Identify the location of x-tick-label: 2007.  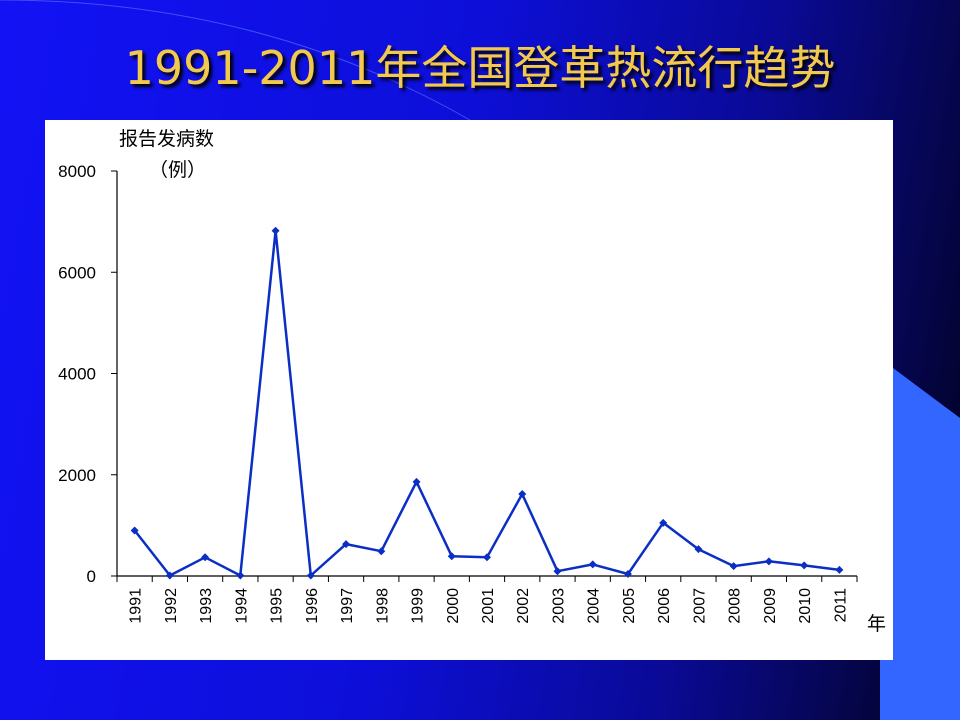
(699, 606).